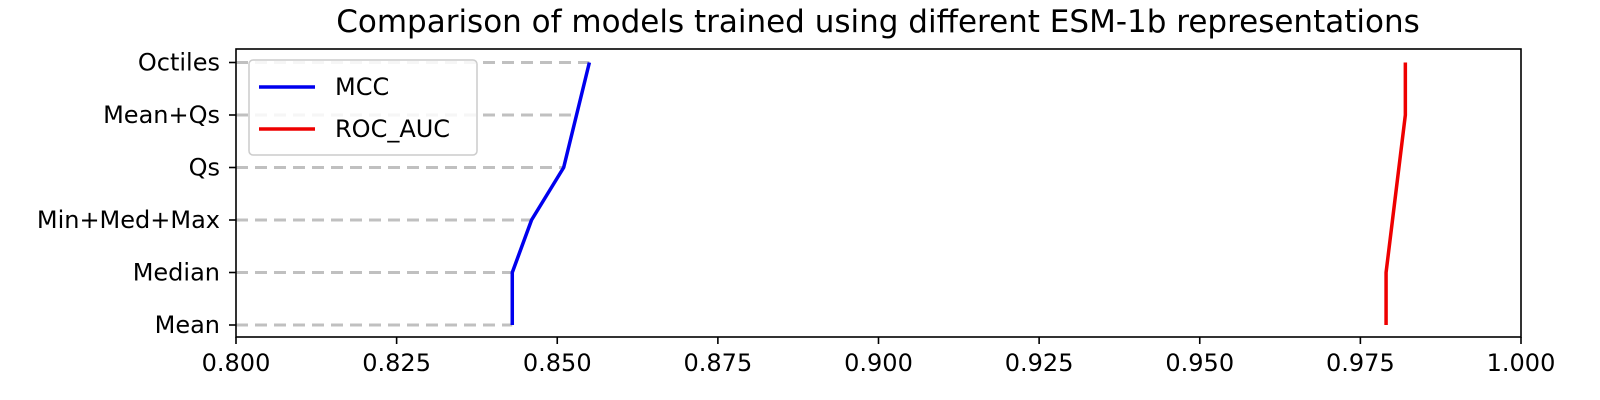 This screenshot has width=1600, height=400. I want to click on x-tick-label: 0.925, so click(1039, 363).